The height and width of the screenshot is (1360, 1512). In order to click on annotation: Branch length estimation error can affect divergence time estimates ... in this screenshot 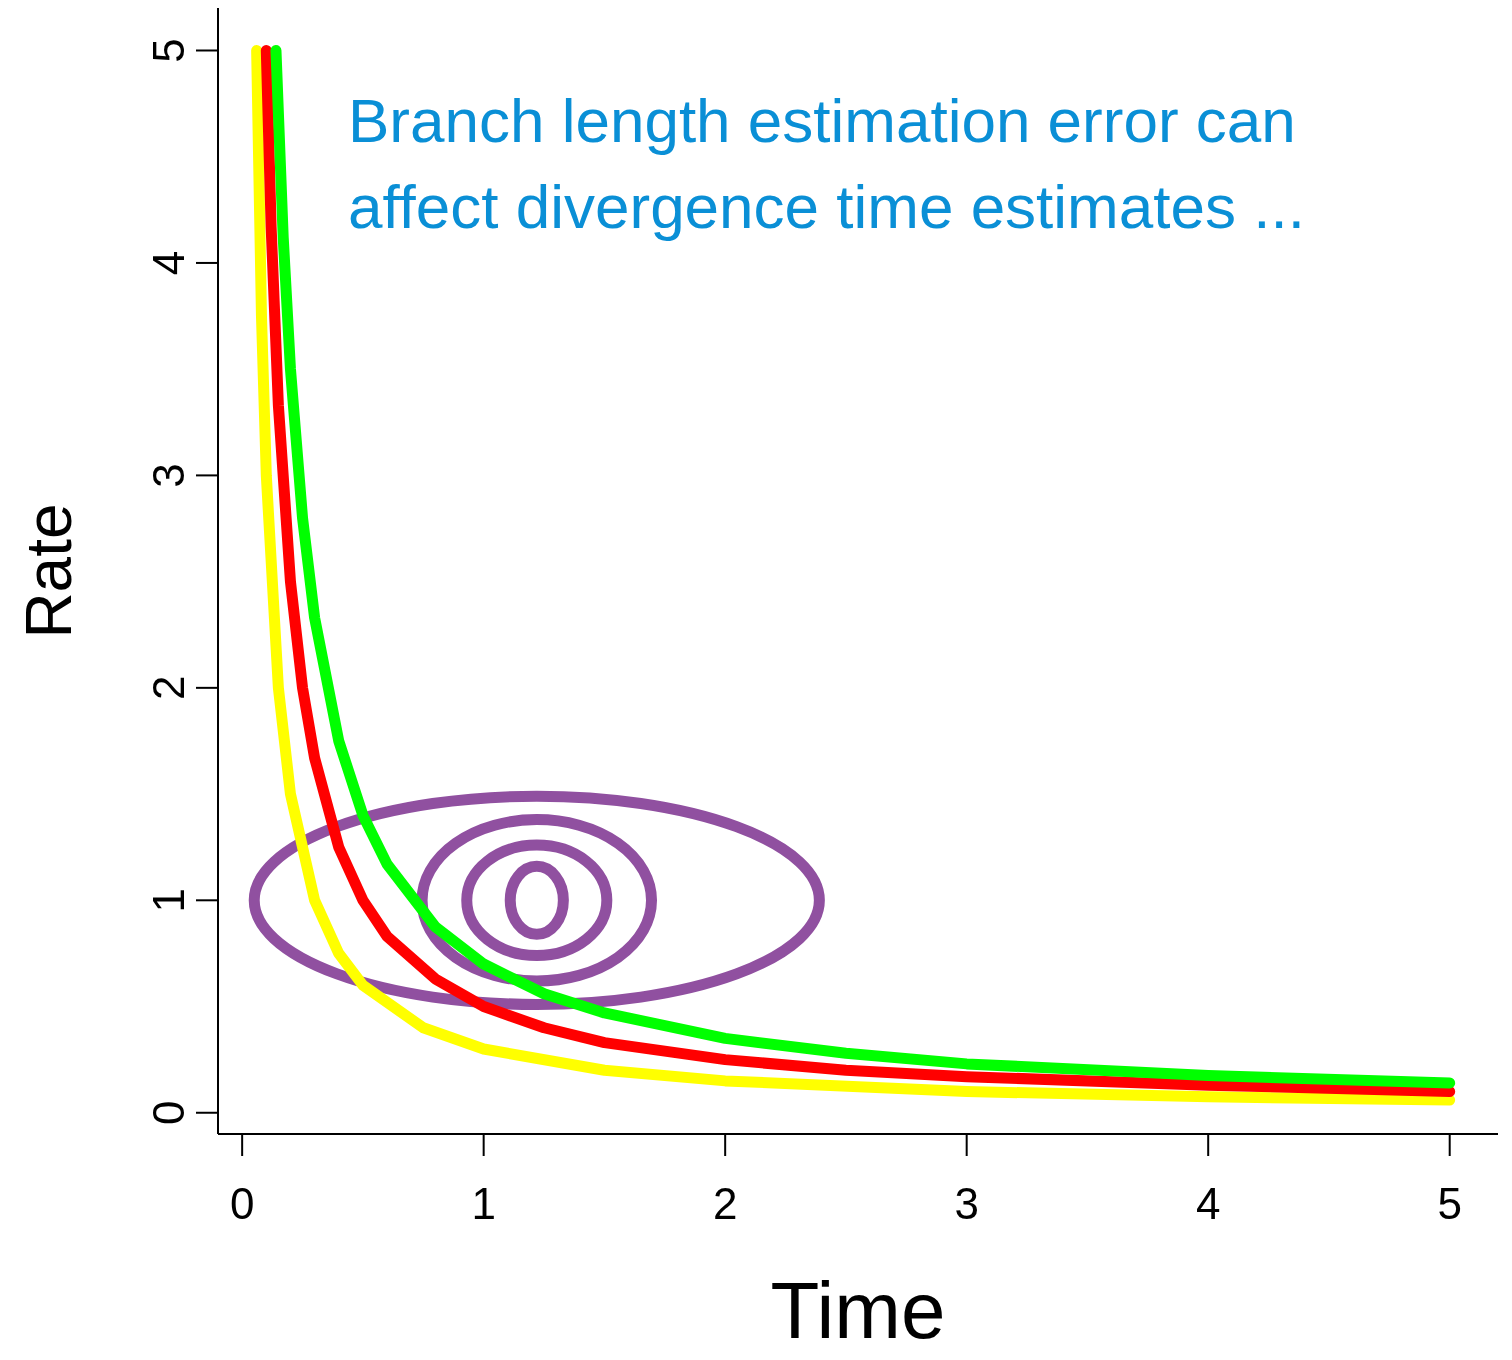, I will do `click(827, 164)`.